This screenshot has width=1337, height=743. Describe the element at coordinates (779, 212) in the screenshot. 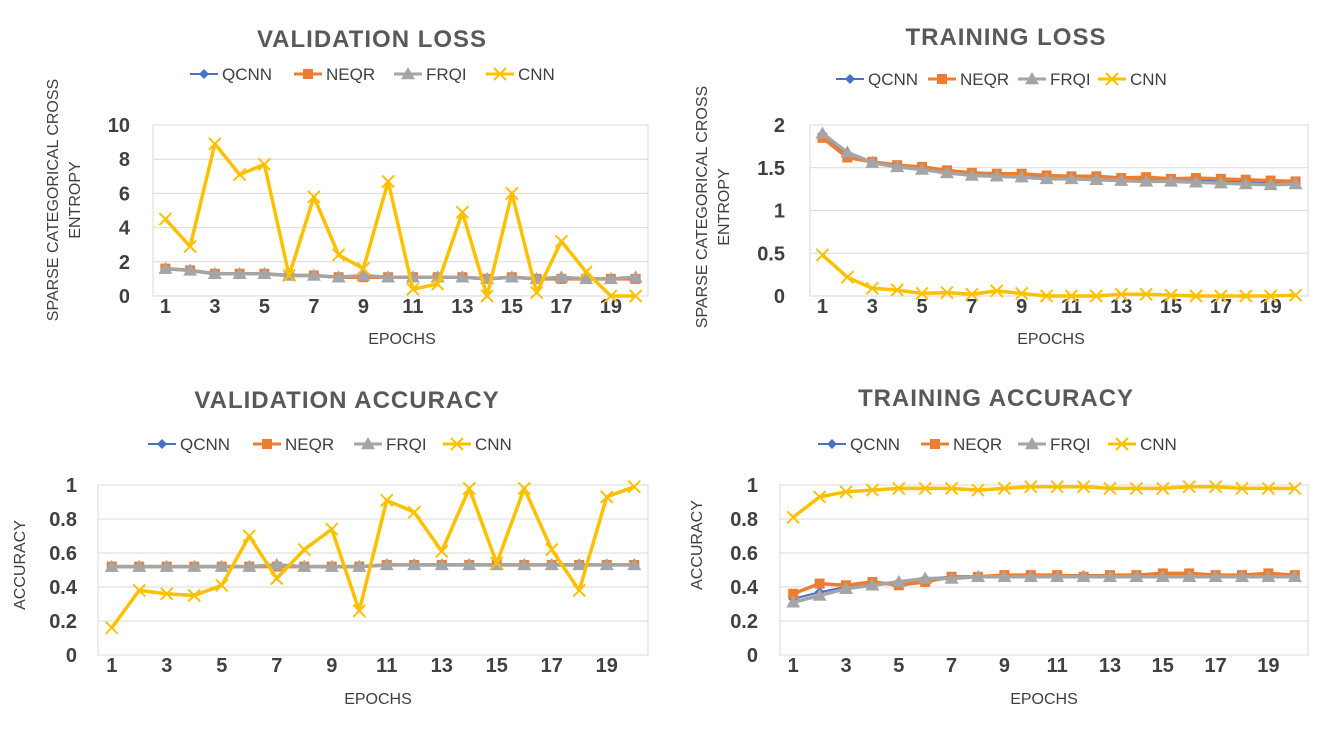

I see `y-tick-label: 1` at that location.